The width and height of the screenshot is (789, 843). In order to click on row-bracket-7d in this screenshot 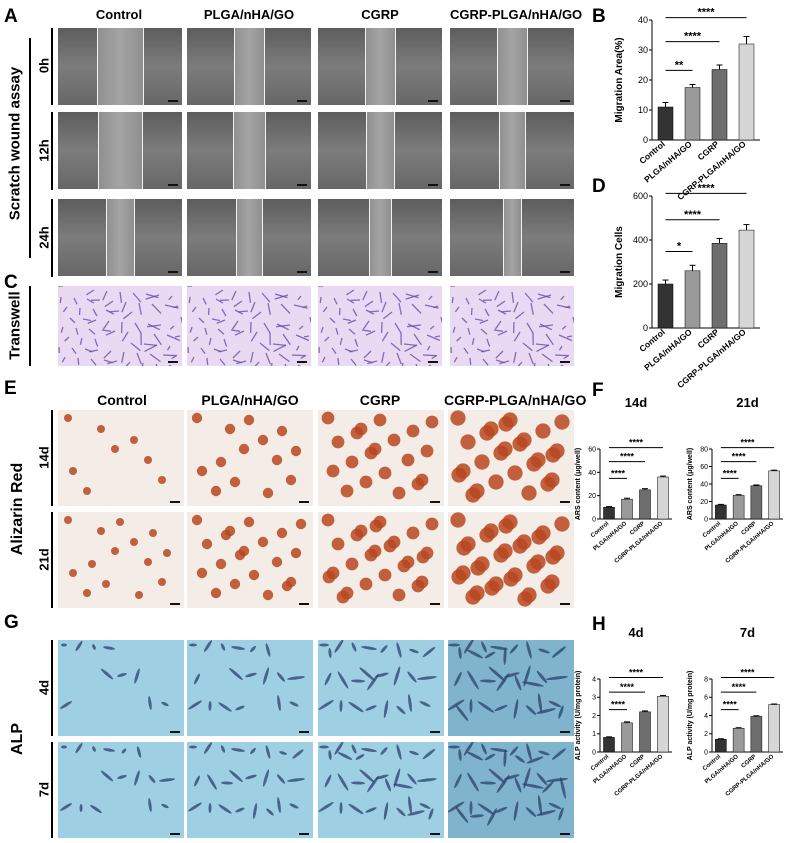, I will do `click(52, 790)`.